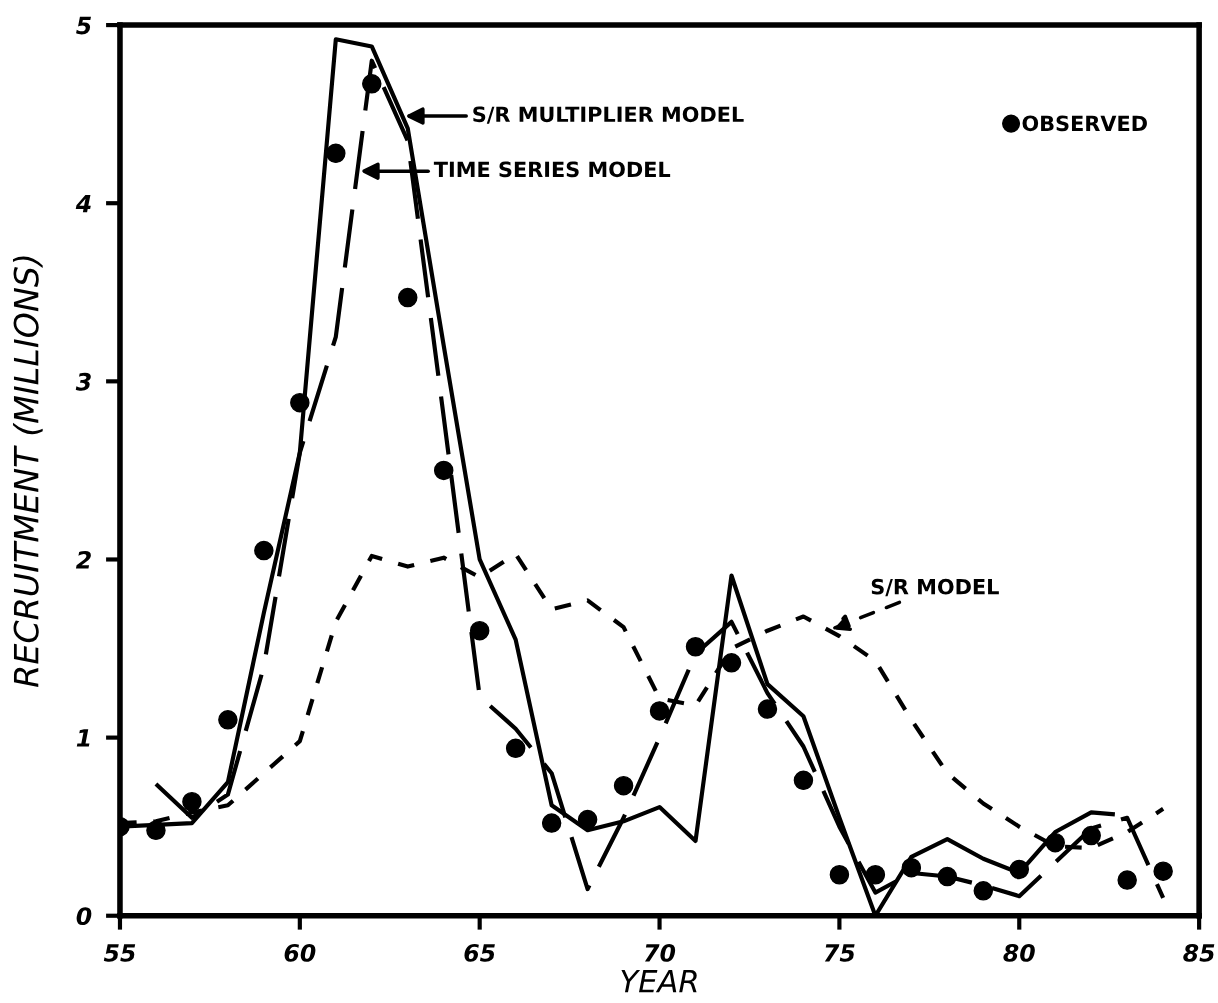 This screenshot has height=1003, width=1218. What do you see at coordinates (935, 587) in the screenshot?
I see `text: S/R MODEL` at bounding box center [935, 587].